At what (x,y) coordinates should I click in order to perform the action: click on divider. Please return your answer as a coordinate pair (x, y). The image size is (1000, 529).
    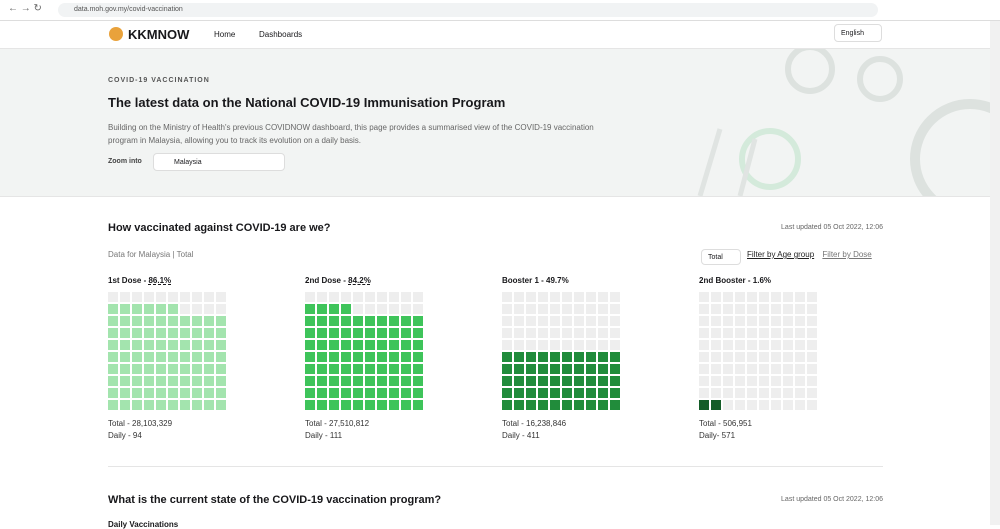
    Looking at the image, I should click on (495, 466).